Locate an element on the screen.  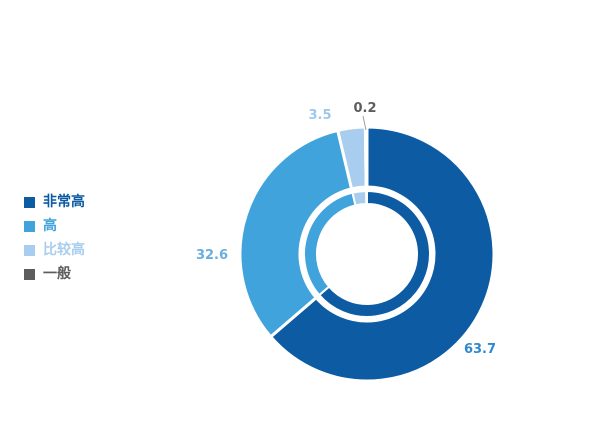
inner-ring is located at coordinates (367, 253).